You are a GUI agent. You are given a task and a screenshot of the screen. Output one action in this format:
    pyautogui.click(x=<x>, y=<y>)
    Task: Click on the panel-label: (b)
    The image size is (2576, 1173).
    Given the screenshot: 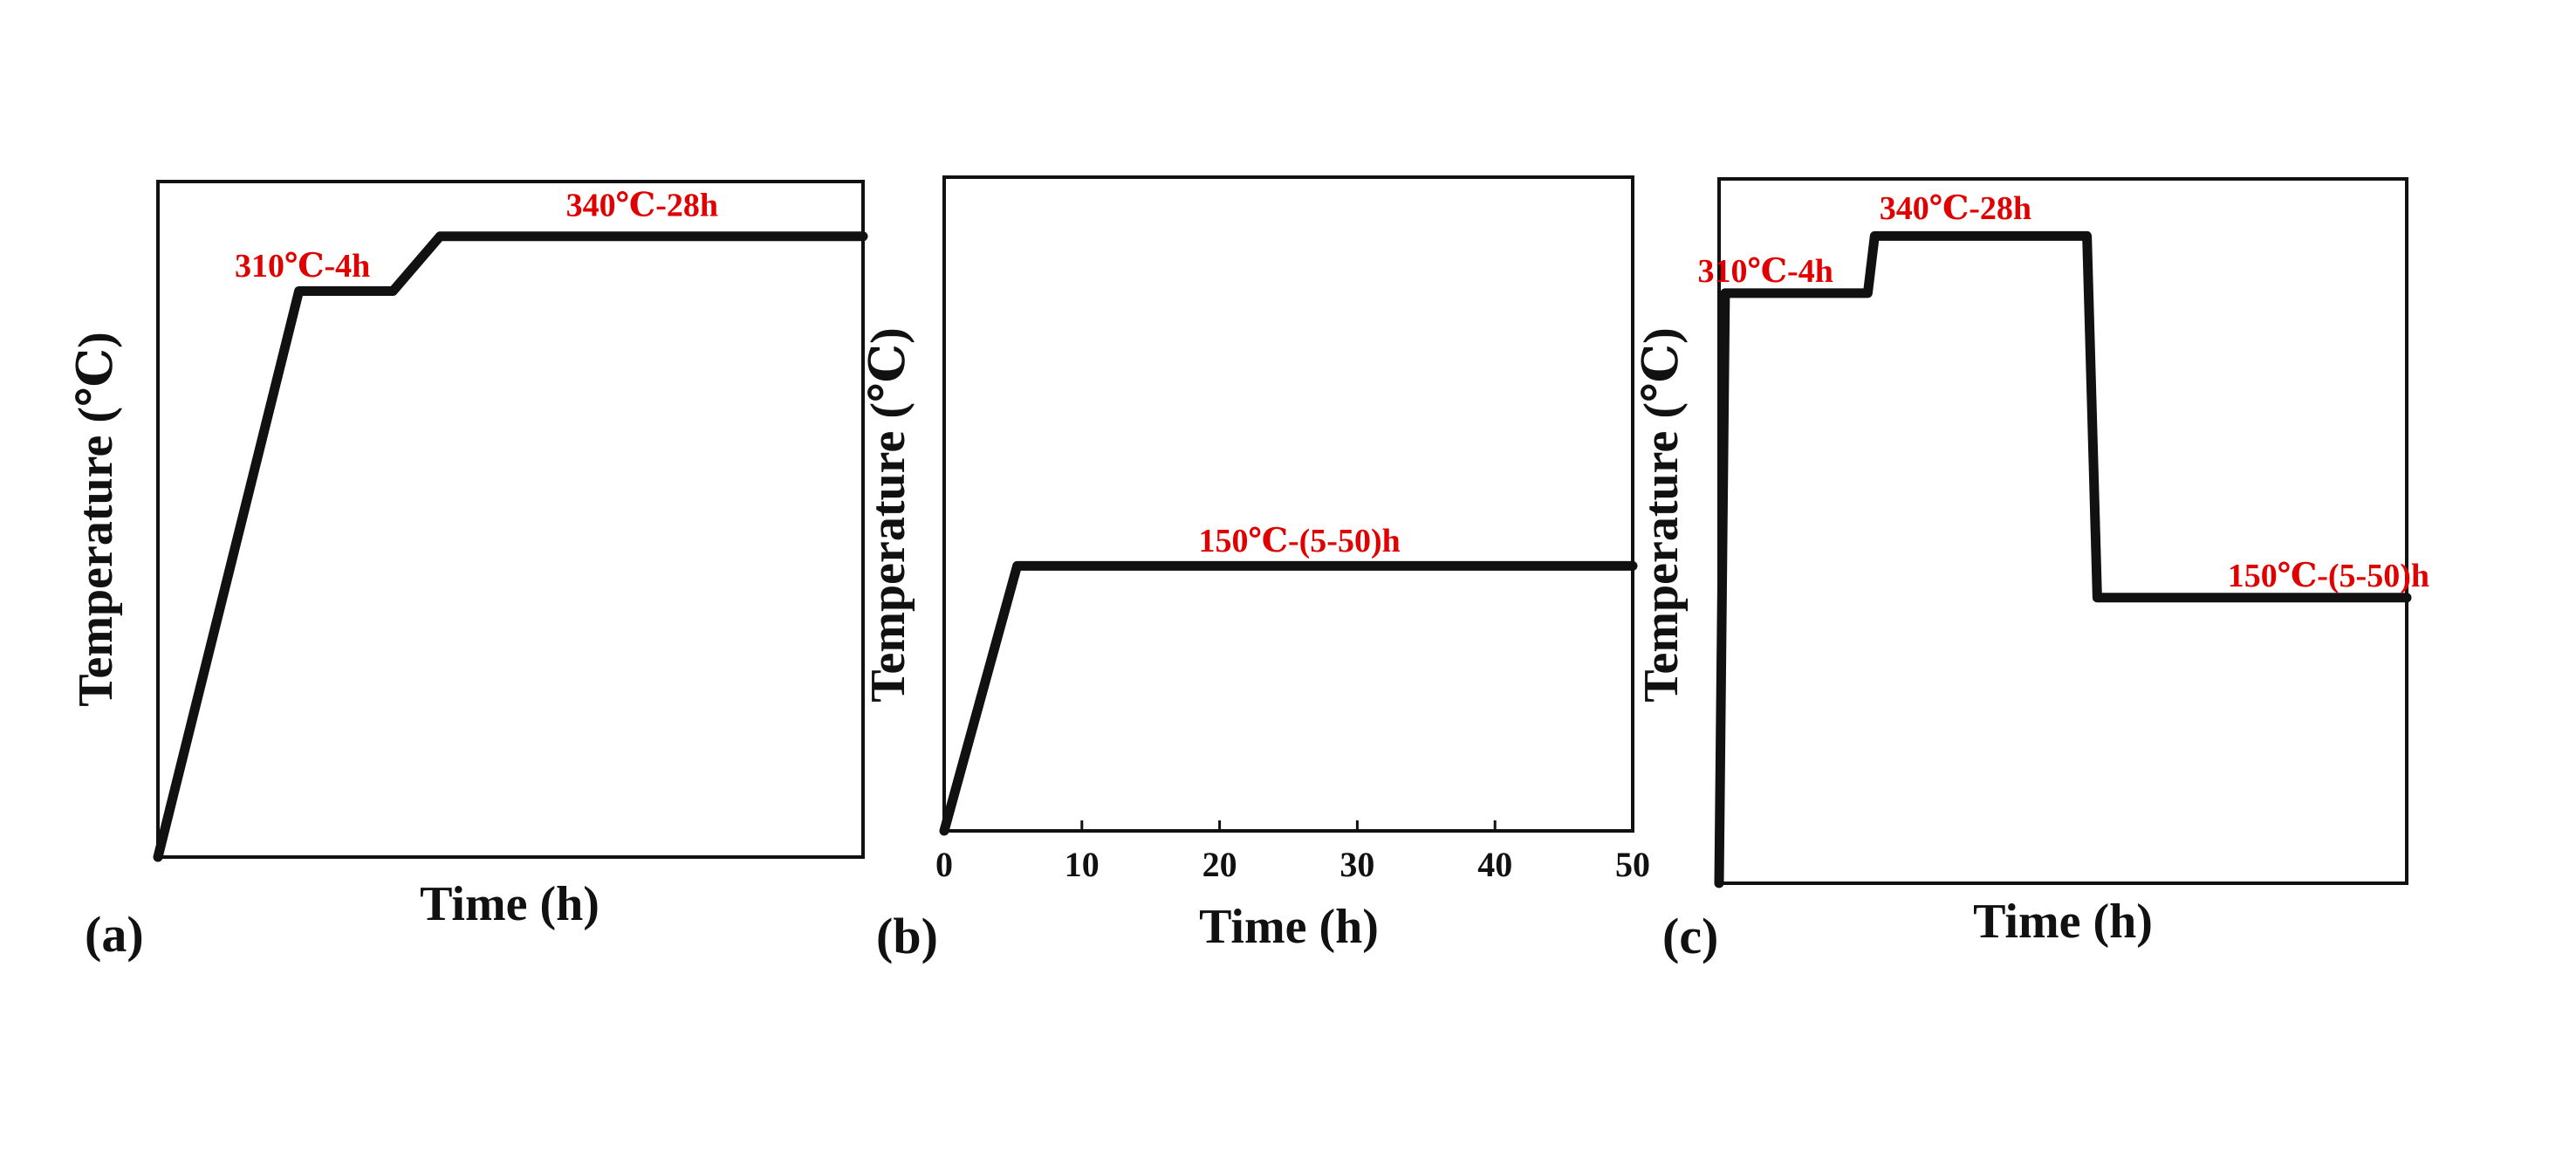 What is the action you would take?
    pyautogui.click(x=907, y=936)
    